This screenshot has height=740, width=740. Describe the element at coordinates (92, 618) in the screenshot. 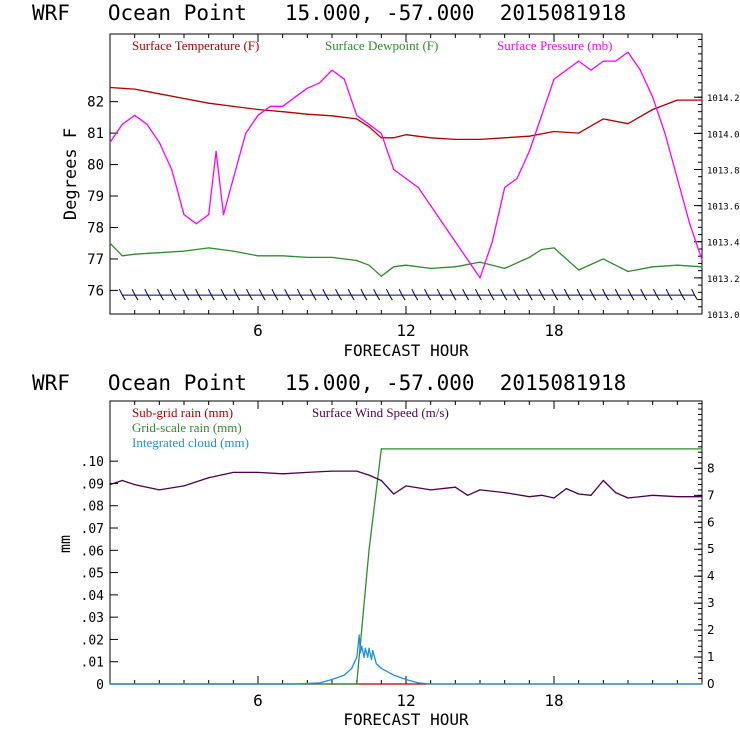

I see `bottom-y-tick-label: .03` at that location.